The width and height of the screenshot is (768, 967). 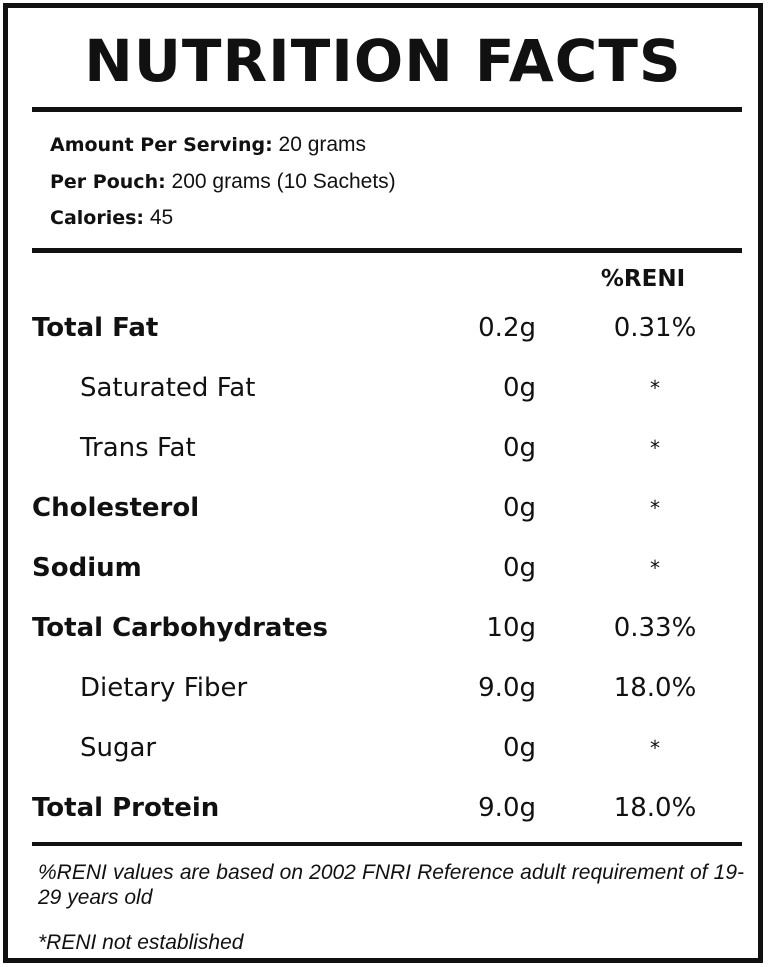 What do you see at coordinates (118, 748) in the screenshot?
I see `nutrient-name: Sugar` at bounding box center [118, 748].